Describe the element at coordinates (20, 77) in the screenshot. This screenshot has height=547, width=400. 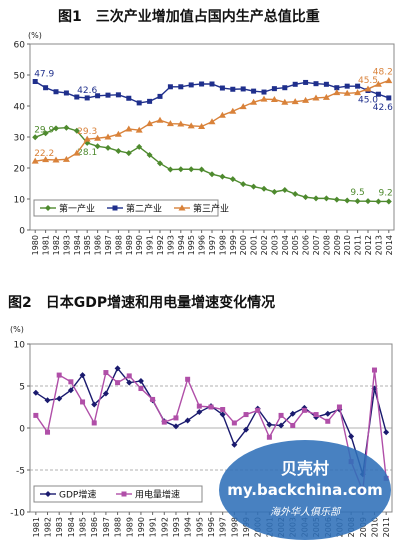
I see `chart1-y-tick-label: 50` at that location.